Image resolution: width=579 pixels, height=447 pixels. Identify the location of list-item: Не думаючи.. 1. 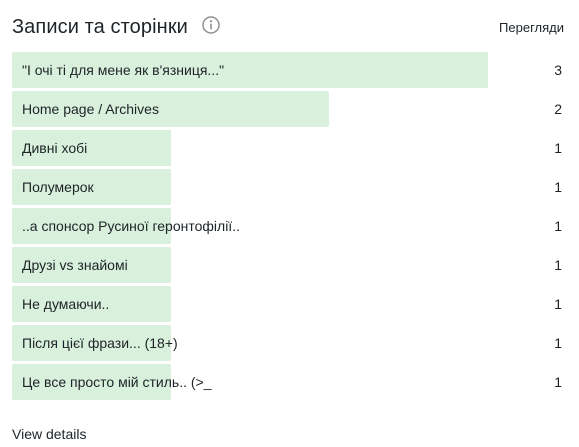
(288, 304).